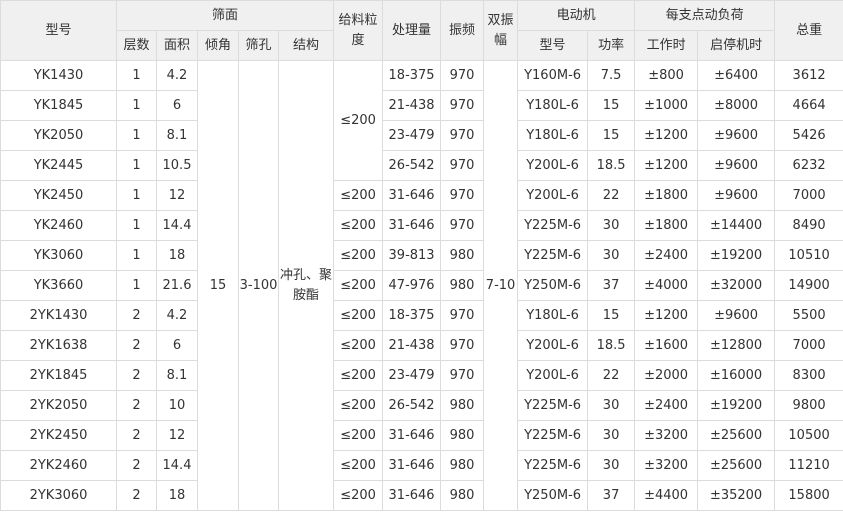  What do you see at coordinates (808, 465) in the screenshot?
I see `weight-cell: 11210` at bounding box center [808, 465].